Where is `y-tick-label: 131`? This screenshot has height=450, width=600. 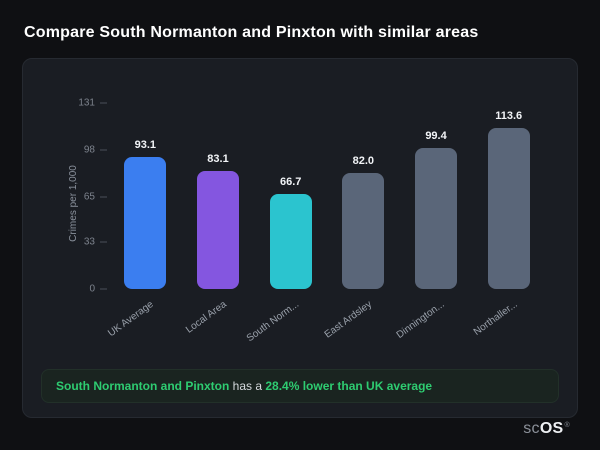 y-tick-label: 131 is located at coordinates (86, 103).